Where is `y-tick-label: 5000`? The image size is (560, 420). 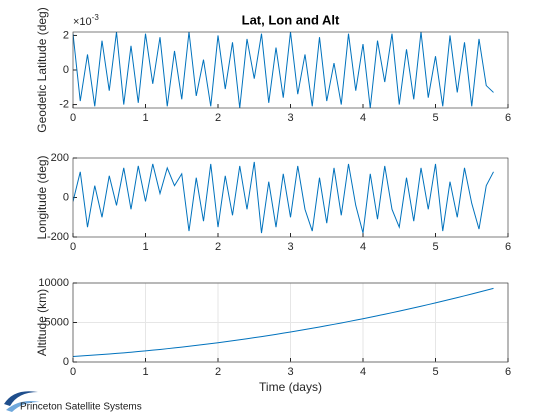
y-tick-label: 5000 is located at coordinates (57, 322).